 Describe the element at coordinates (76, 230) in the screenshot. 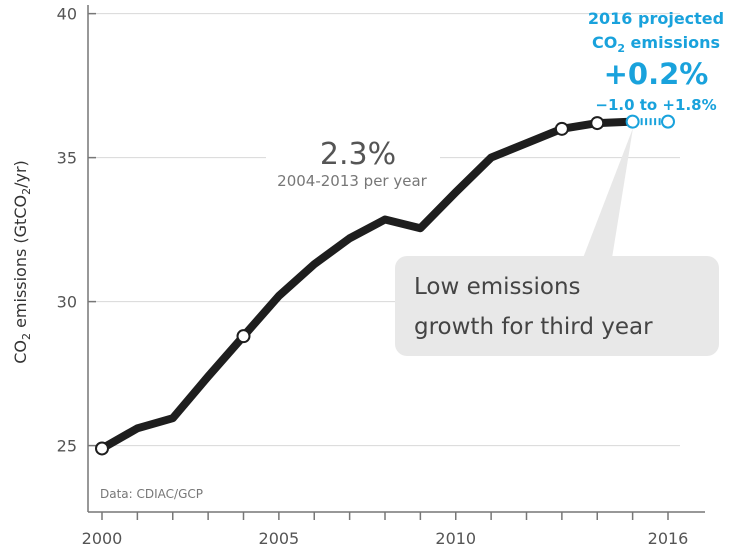

I see `y-axis-ticks: 25 30 35 40` at that location.